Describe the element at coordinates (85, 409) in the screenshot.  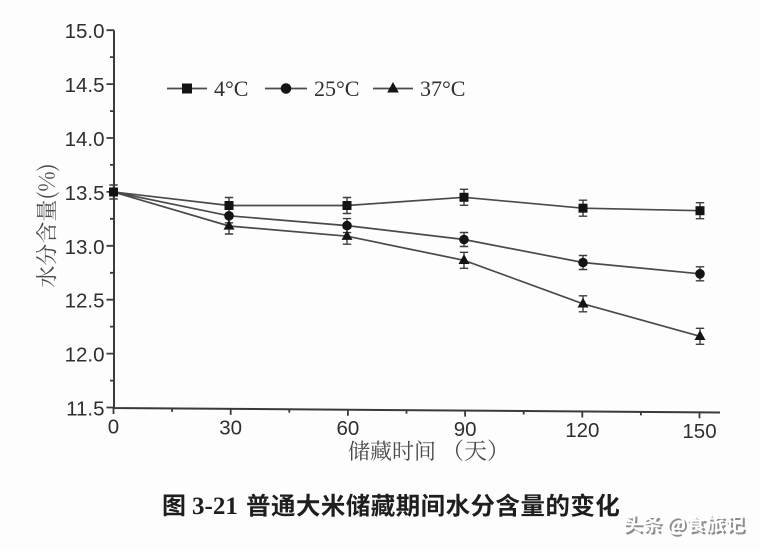
I see `svg-text: 11.5` at that location.